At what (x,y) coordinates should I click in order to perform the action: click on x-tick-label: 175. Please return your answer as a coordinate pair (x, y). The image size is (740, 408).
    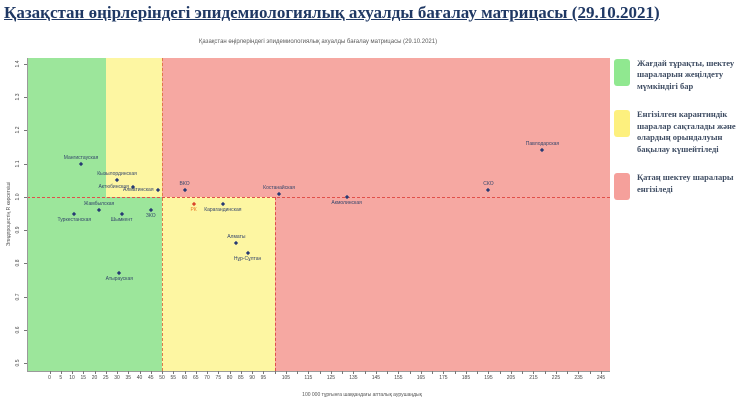
    Looking at the image, I should click on (443, 378).